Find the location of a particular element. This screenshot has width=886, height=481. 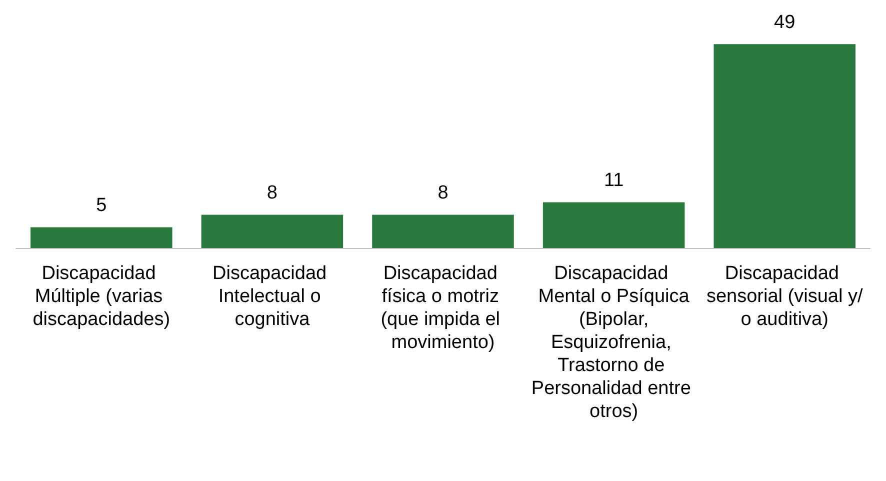

x-tick-label: Discapacidad Intelectual o cognitiva is located at coordinates (272, 296).